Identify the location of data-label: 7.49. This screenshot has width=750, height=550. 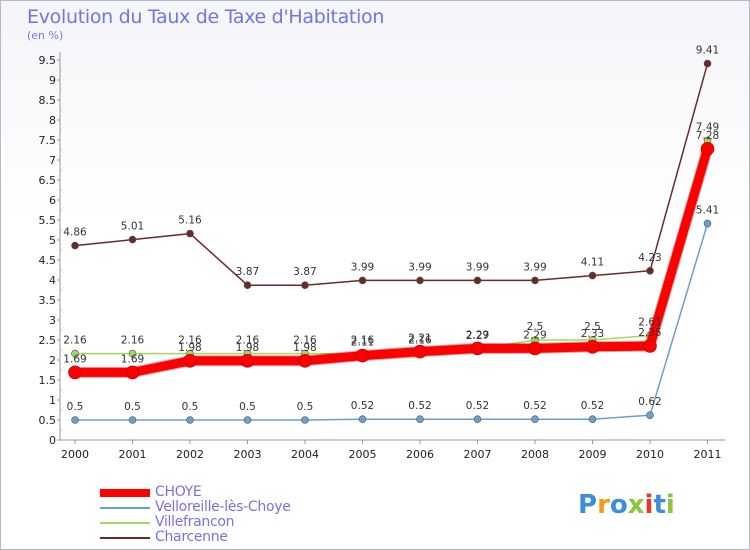
(707, 127).